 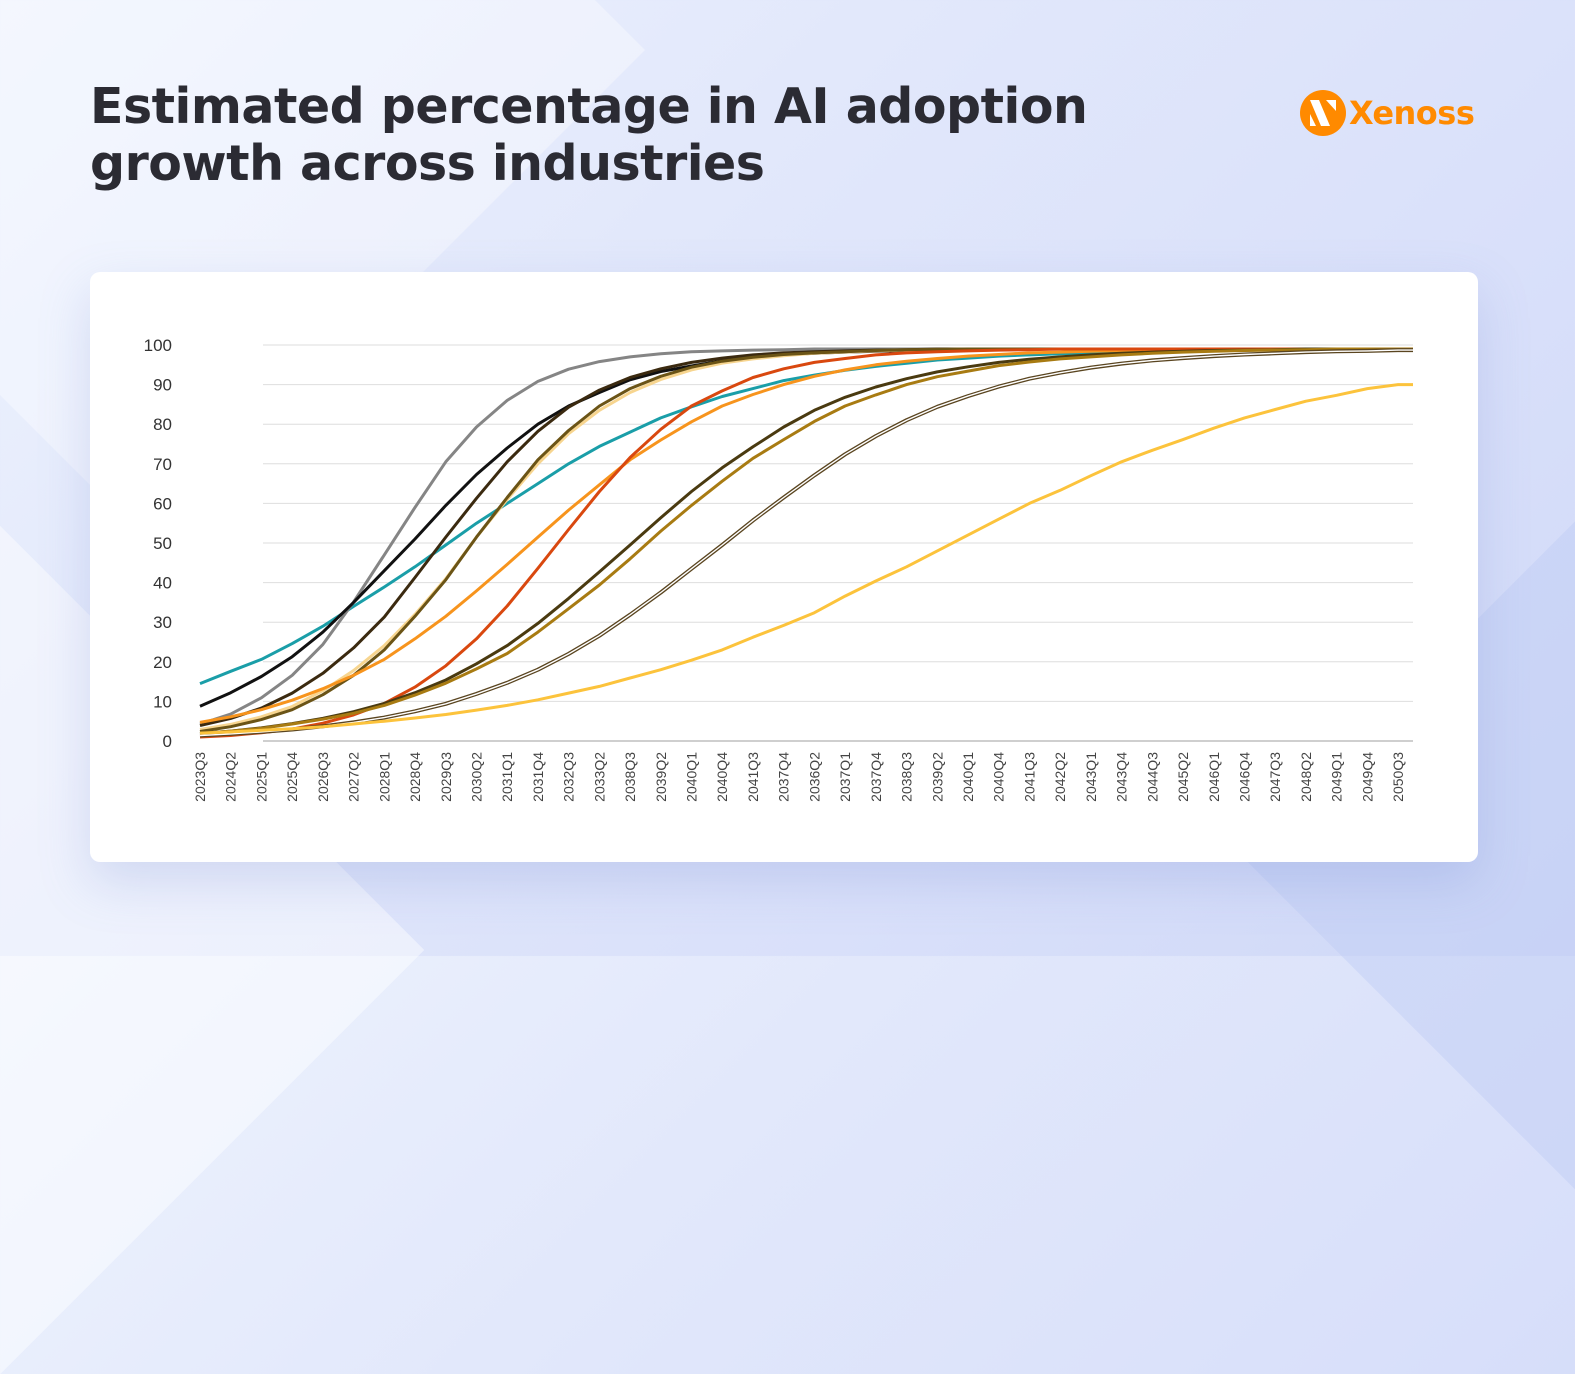 I want to click on x-tick-label: 2036Q2, so click(x=814, y=777).